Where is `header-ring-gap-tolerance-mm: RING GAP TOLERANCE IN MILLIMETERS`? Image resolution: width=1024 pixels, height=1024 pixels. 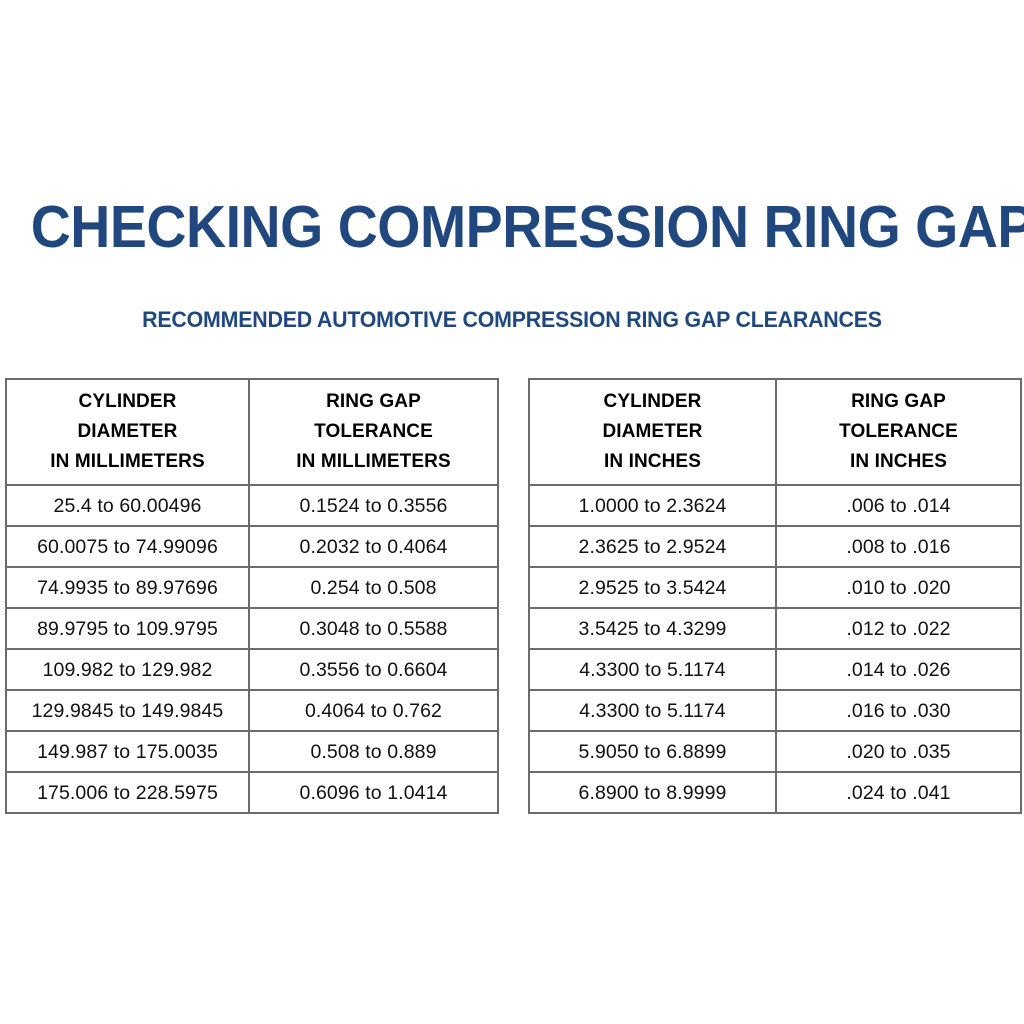 header-ring-gap-tolerance-mm: RING GAP TOLERANCE IN MILLIMETERS is located at coordinates (373, 432).